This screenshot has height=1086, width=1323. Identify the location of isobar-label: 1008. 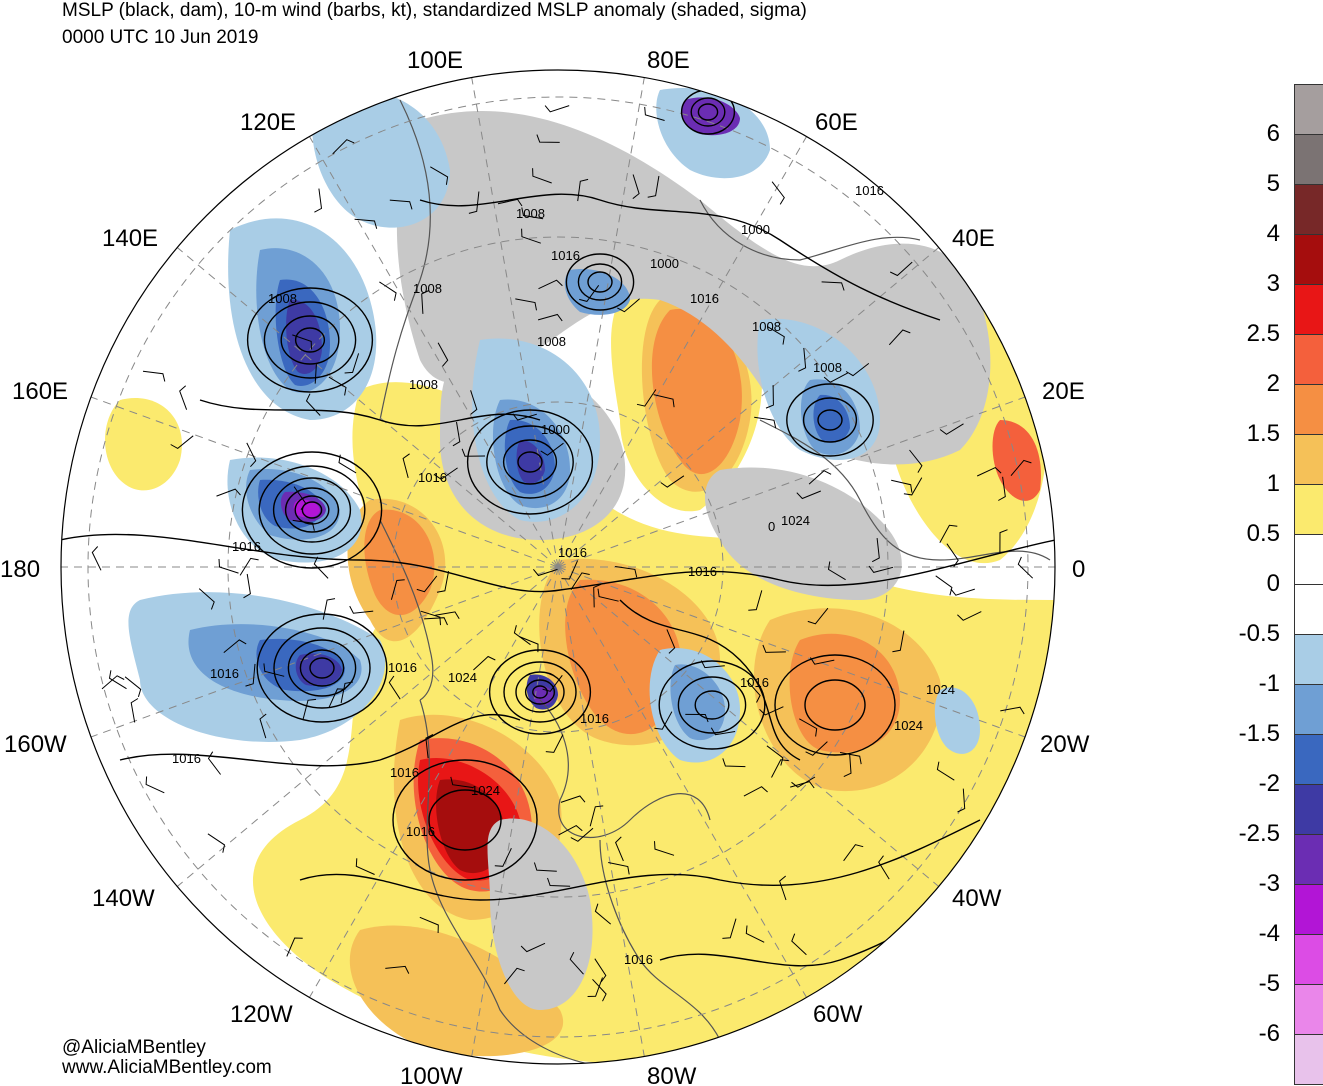
(530, 213).